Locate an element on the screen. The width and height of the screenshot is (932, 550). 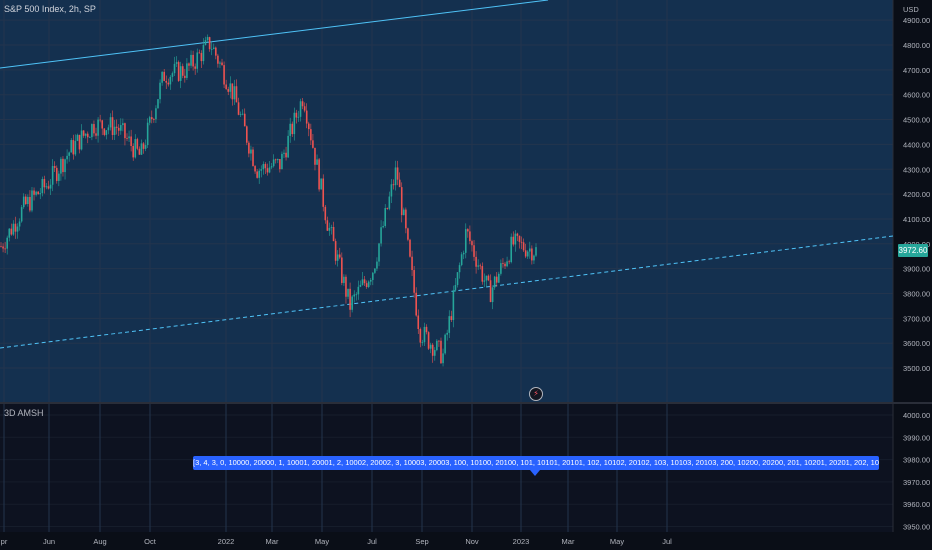
price-axis-label: 4900.00 is located at coordinates (916, 20).